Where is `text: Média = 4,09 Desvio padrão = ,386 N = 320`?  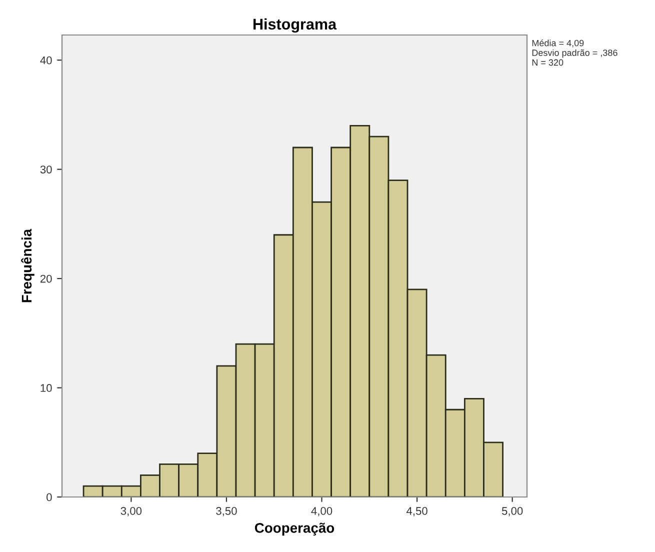
text: Média = 4,09 Desvio padrão = ,386 N = 320 is located at coordinates (575, 53).